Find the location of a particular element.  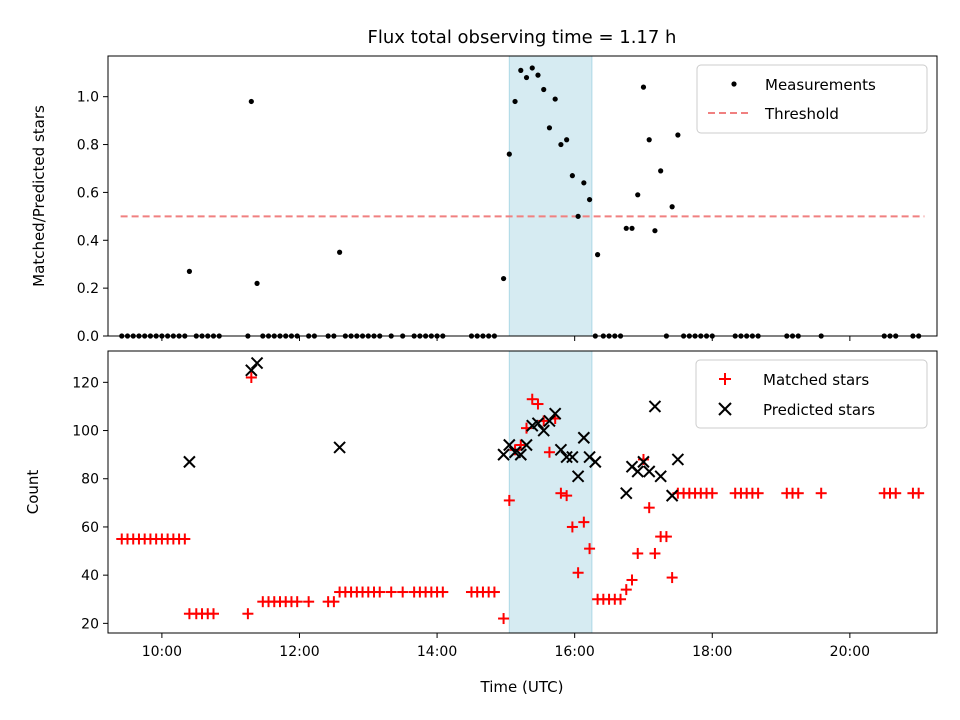

y-tick-label: 120 is located at coordinates (85, 383).